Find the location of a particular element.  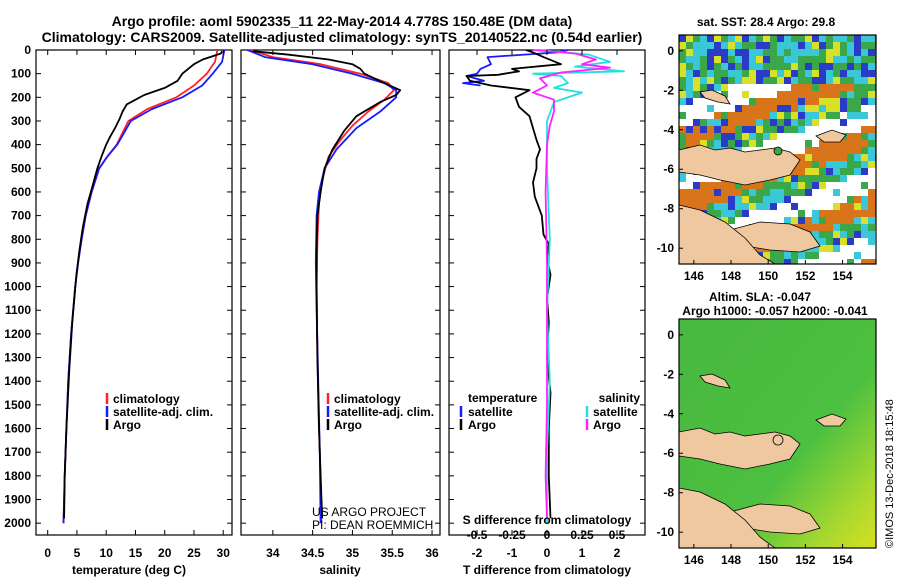

salinity-series-argo is located at coordinates (327, 284).